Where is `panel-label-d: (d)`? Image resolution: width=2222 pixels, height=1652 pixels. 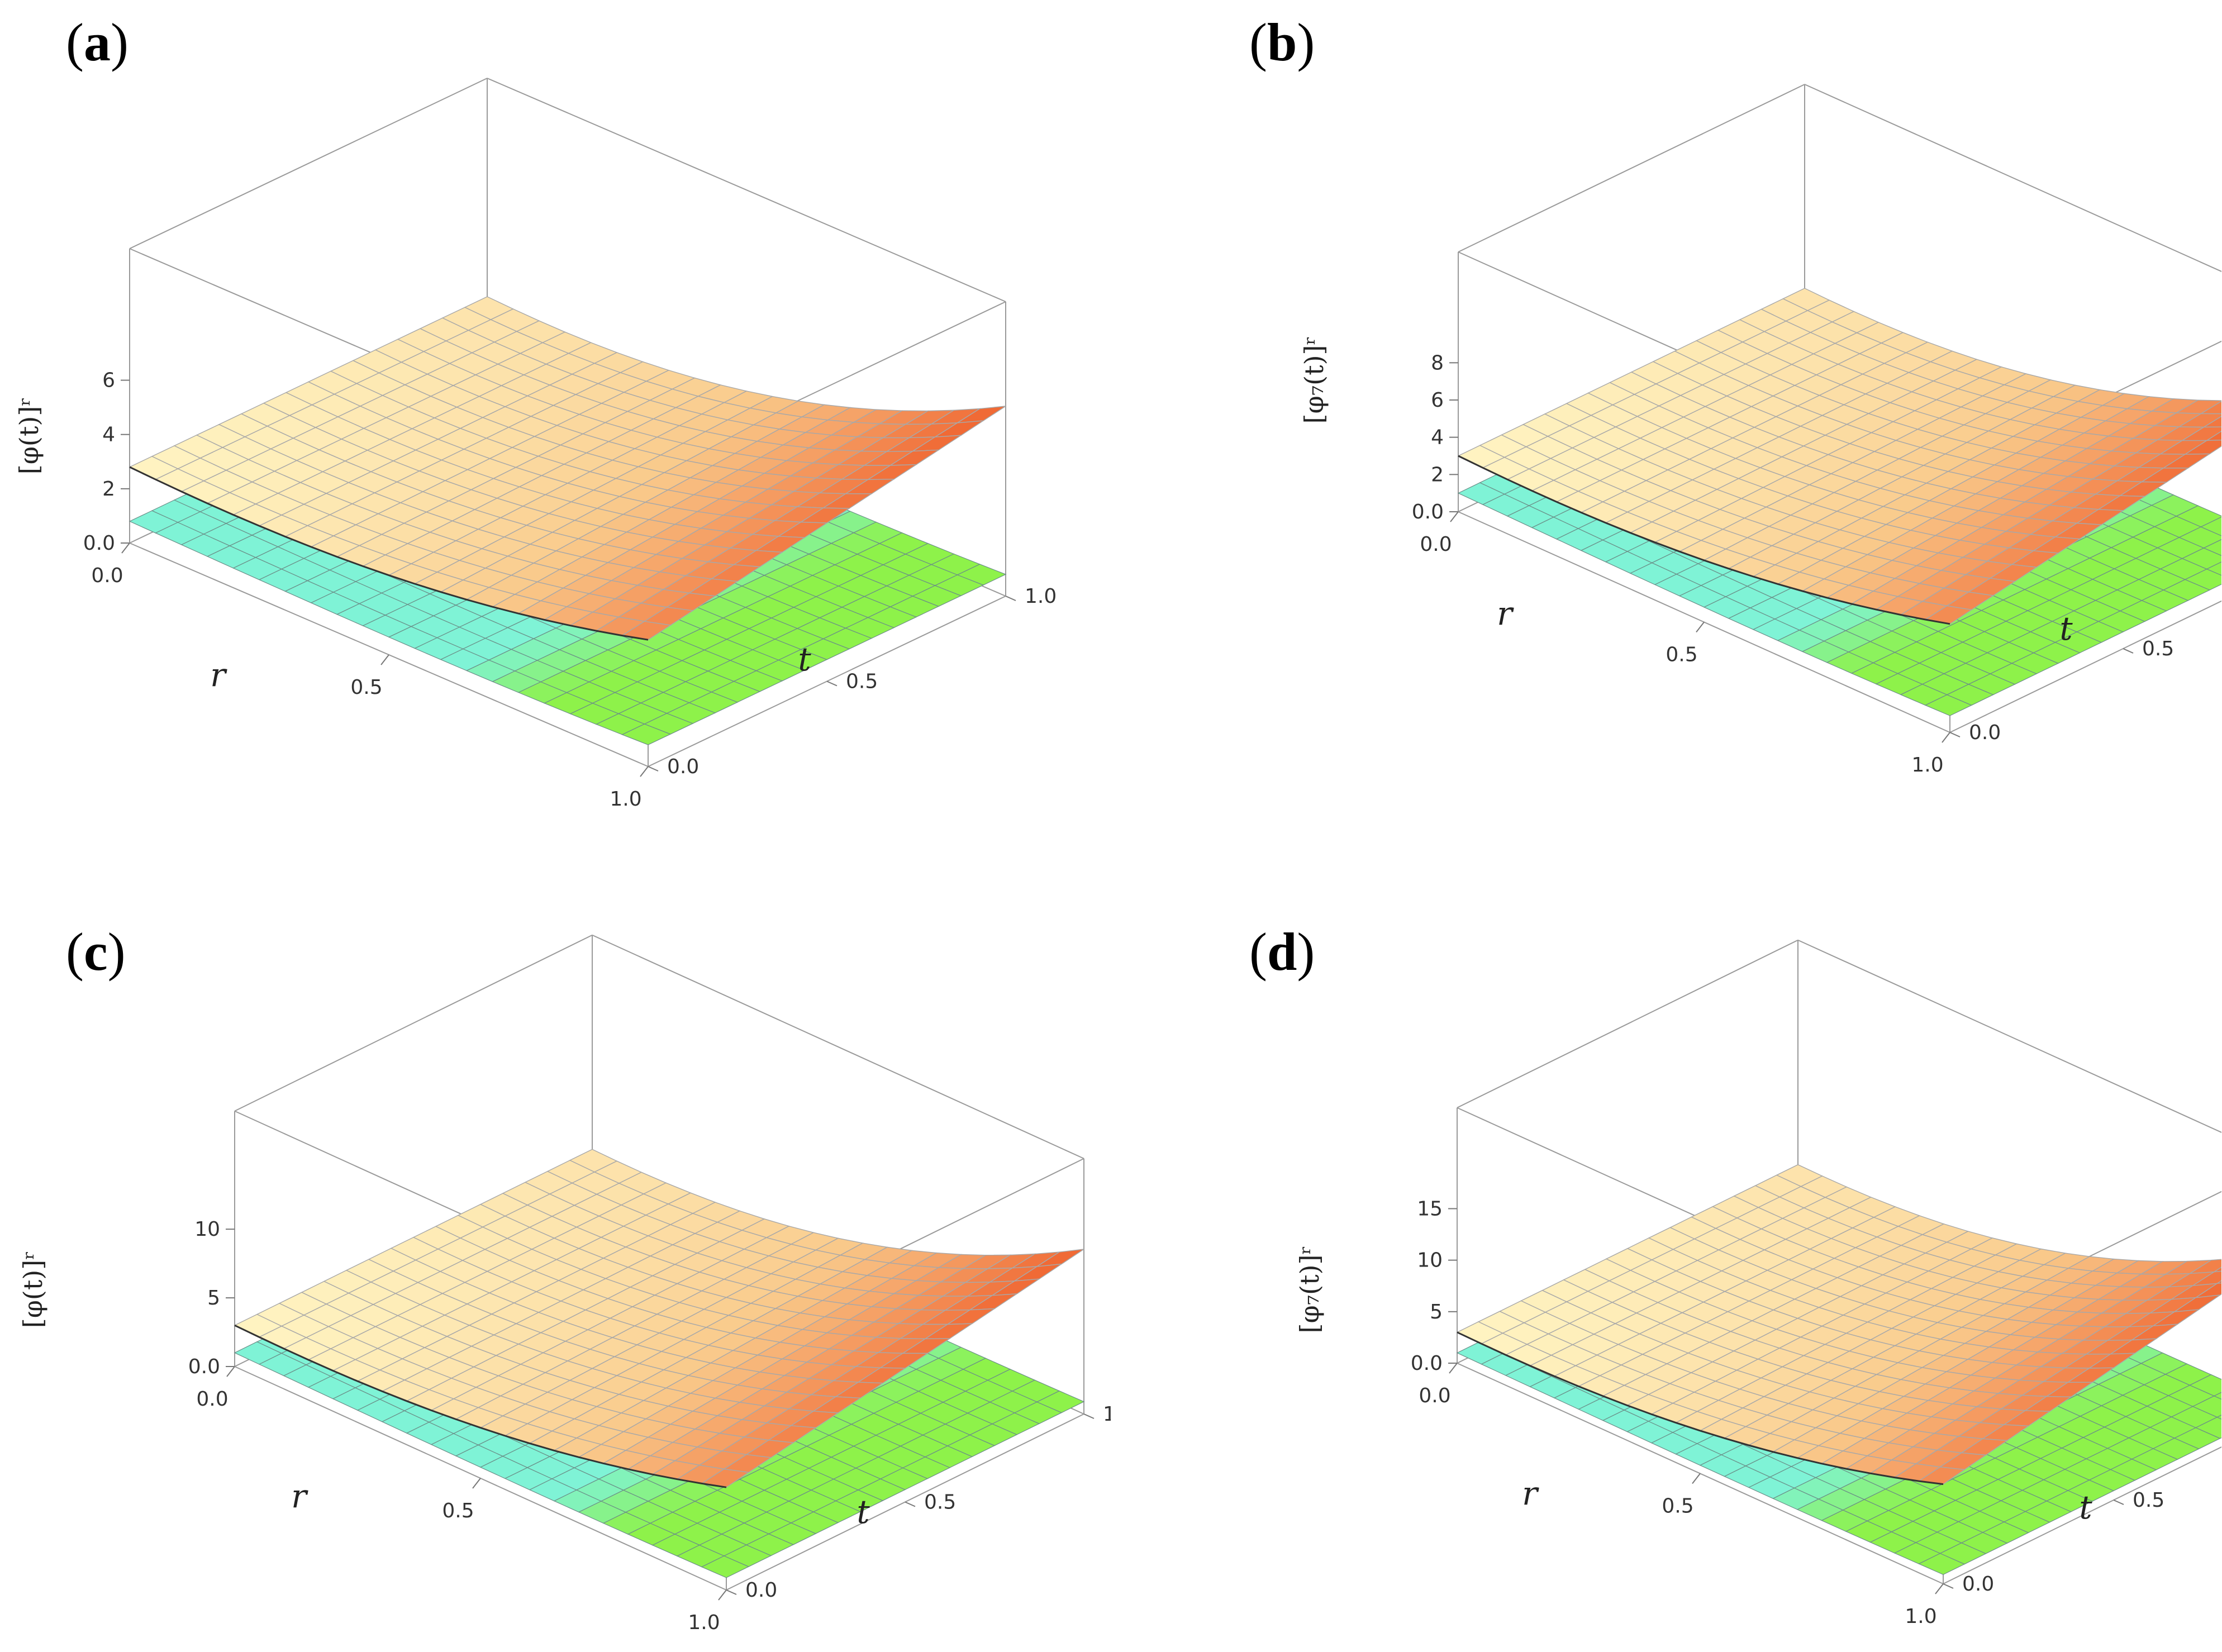 panel-label-d: (d) is located at coordinates (1282, 952).